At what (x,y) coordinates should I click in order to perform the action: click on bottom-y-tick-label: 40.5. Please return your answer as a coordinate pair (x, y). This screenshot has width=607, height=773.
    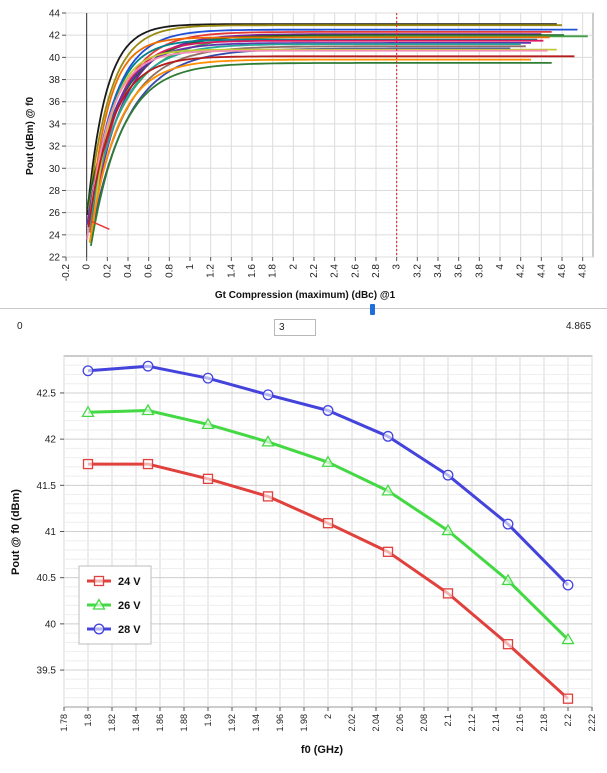
    Looking at the image, I should click on (47, 578).